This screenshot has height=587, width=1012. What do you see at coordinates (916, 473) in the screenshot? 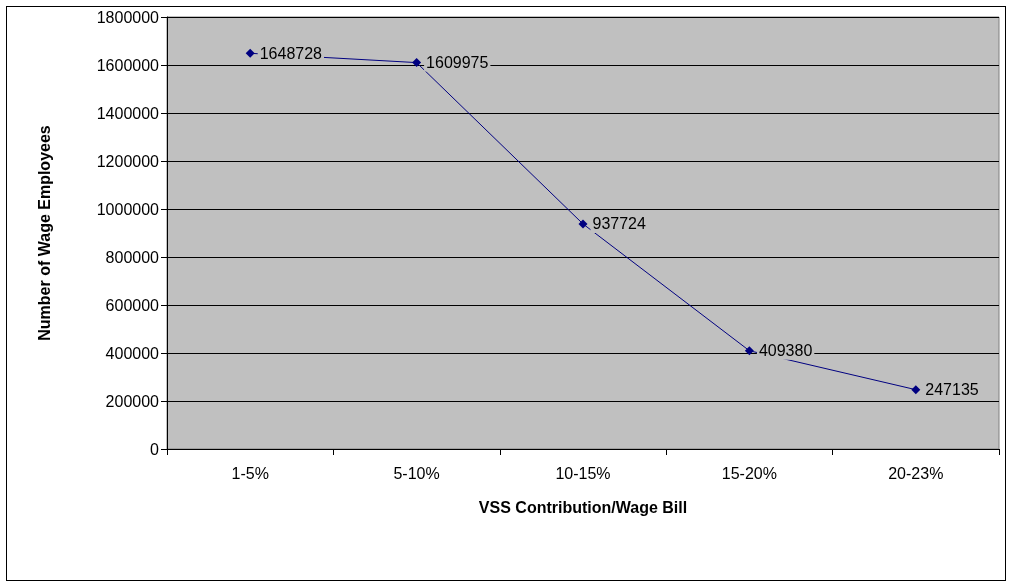
I see `x-tick-label: 20-23%` at bounding box center [916, 473].